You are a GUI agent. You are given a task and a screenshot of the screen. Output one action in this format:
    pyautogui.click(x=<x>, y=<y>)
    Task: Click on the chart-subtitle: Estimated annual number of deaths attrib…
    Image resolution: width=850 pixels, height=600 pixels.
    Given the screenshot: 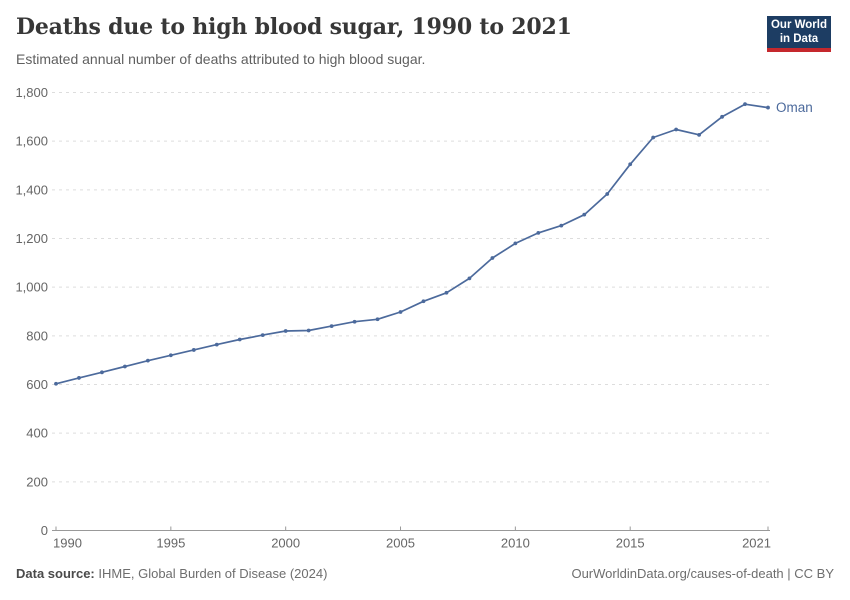 What is the action you would take?
    pyautogui.click(x=221, y=59)
    